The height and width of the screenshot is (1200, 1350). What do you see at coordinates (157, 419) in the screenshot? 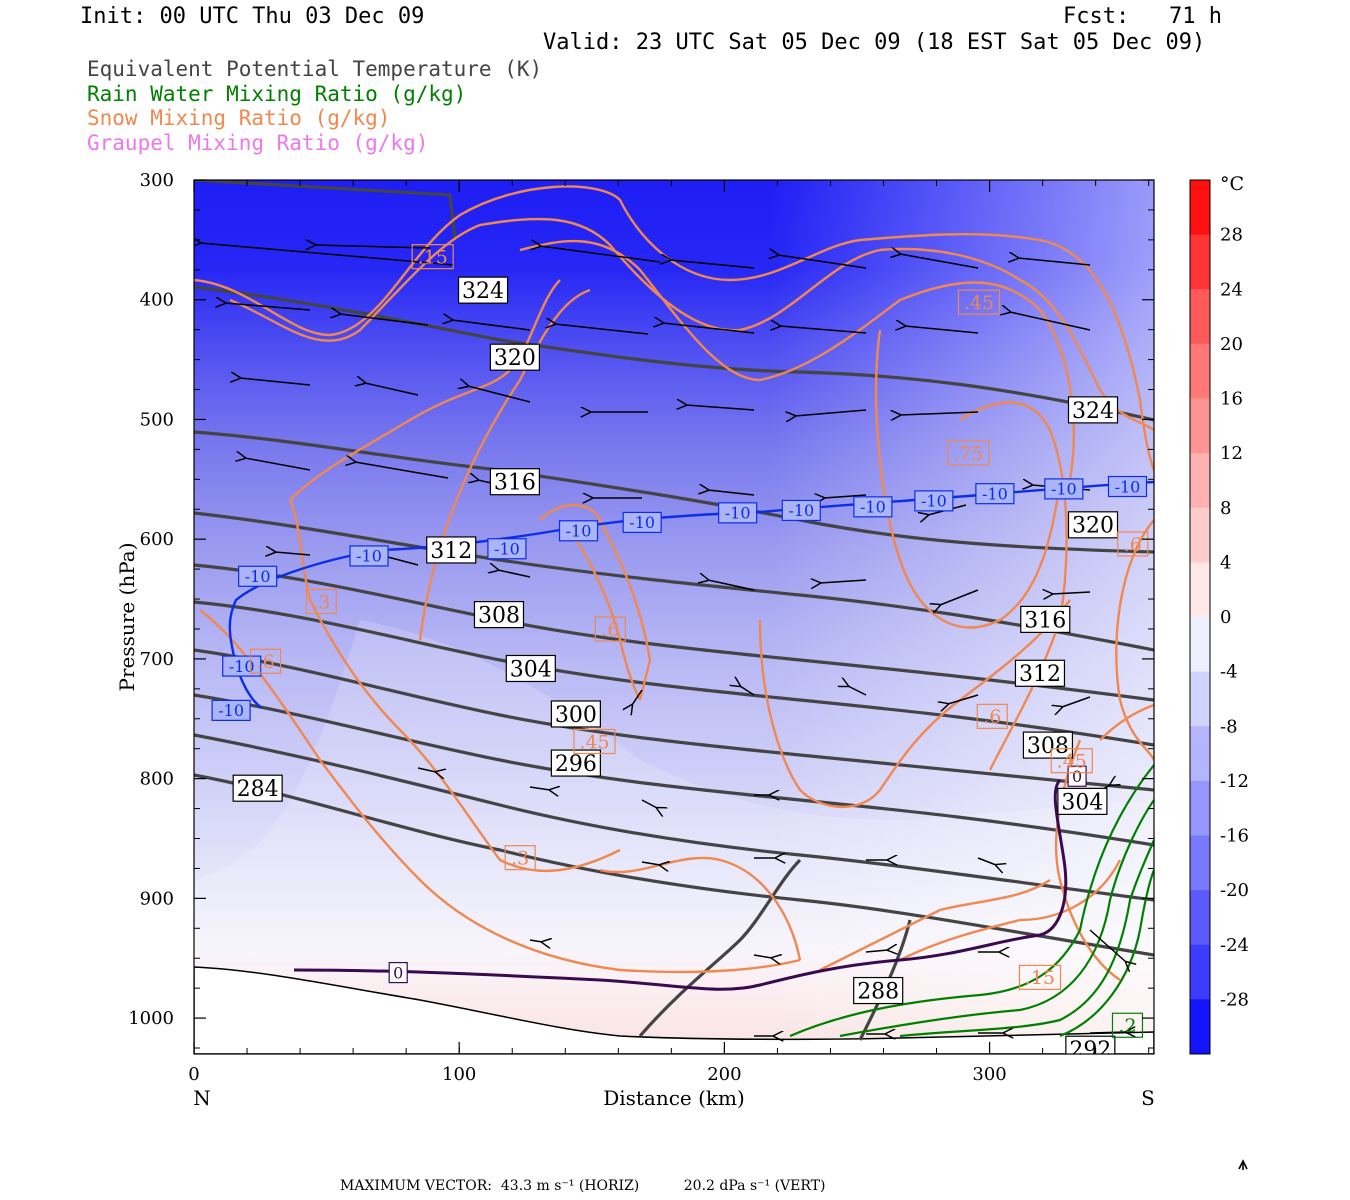
I see `y-tick-label: 500` at bounding box center [157, 419].